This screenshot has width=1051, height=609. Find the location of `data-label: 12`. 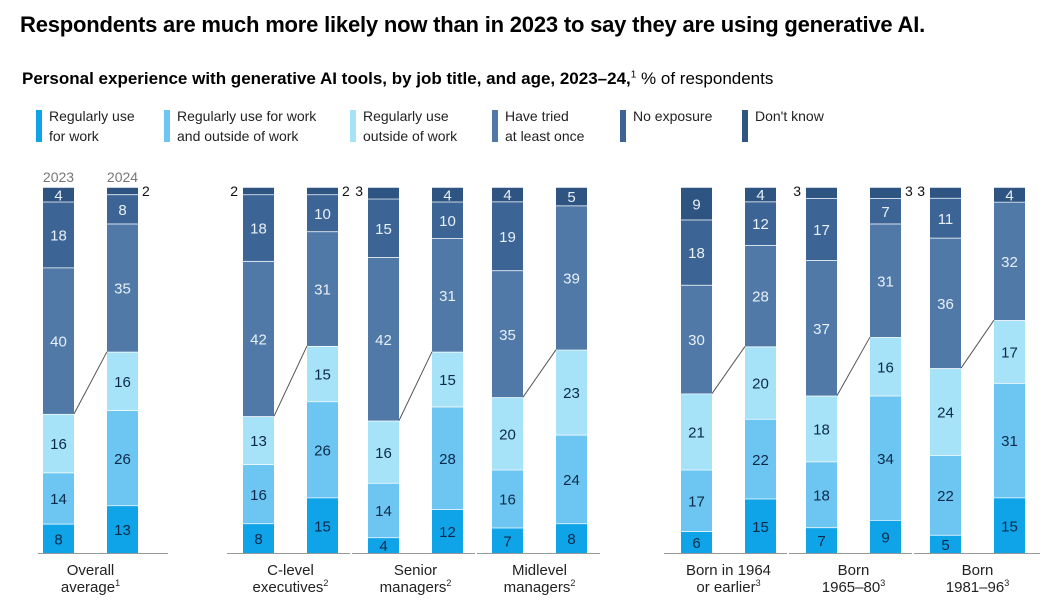

data-label: 12 is located at coordinates (760, 224).